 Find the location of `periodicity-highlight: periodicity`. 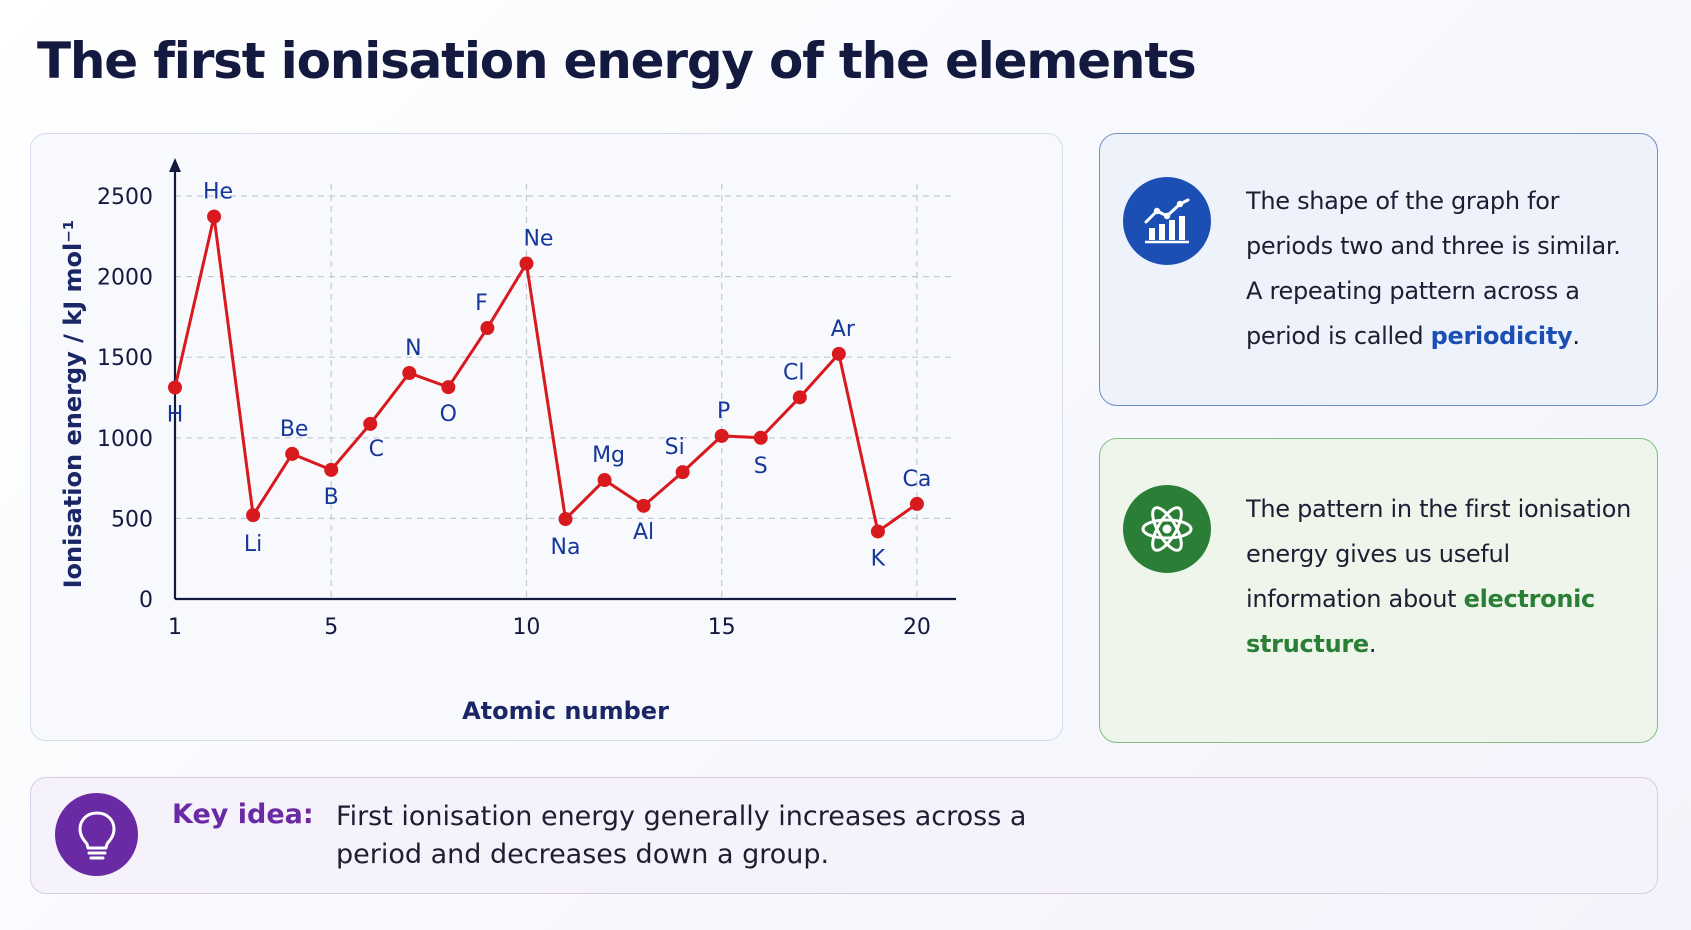

periodicity-highlight: periodicity is located at coordinates (1501, 336).